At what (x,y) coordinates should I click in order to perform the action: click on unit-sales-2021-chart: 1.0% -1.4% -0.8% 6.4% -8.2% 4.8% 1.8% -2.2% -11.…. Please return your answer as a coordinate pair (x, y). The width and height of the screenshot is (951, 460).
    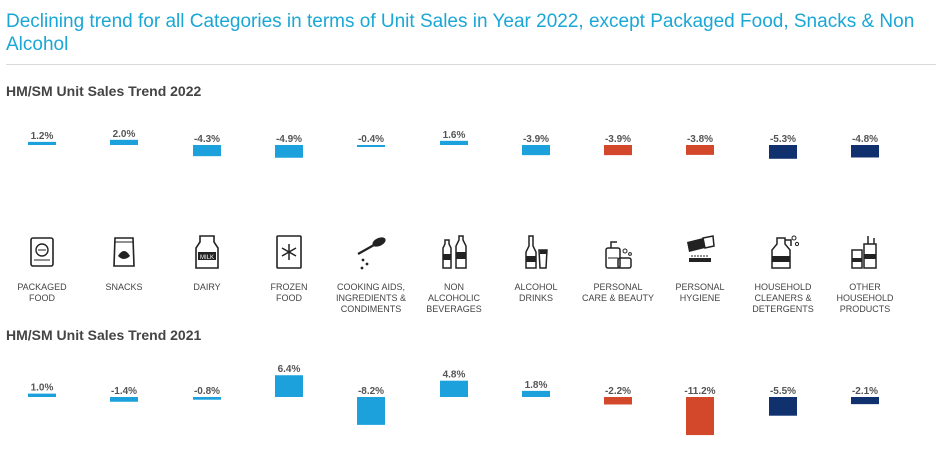
    Looking at the image, I should click on (453, 400).